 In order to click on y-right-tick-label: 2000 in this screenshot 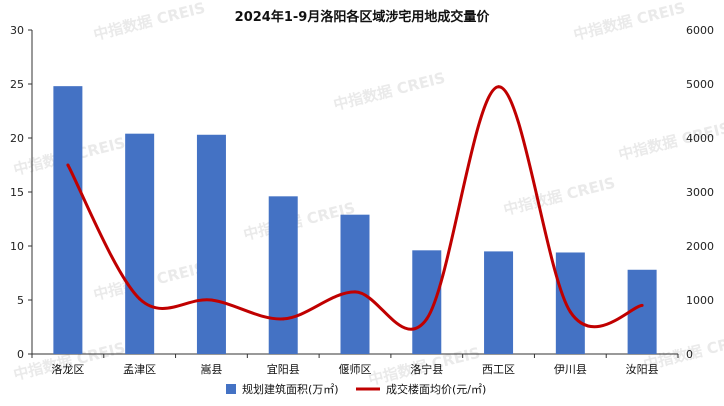, I will do `click(700, 246)`.